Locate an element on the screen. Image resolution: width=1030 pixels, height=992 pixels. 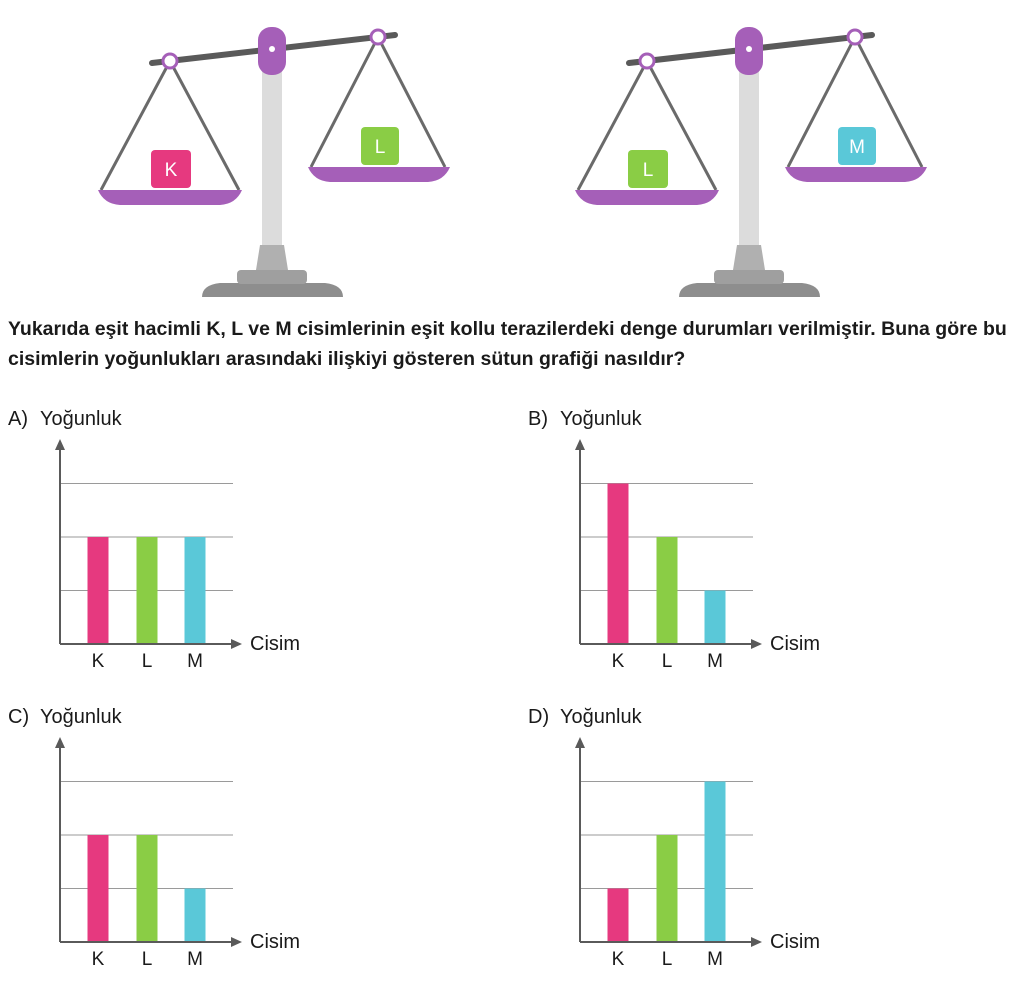
object-label-left: K is located at coordinates (171, 170).